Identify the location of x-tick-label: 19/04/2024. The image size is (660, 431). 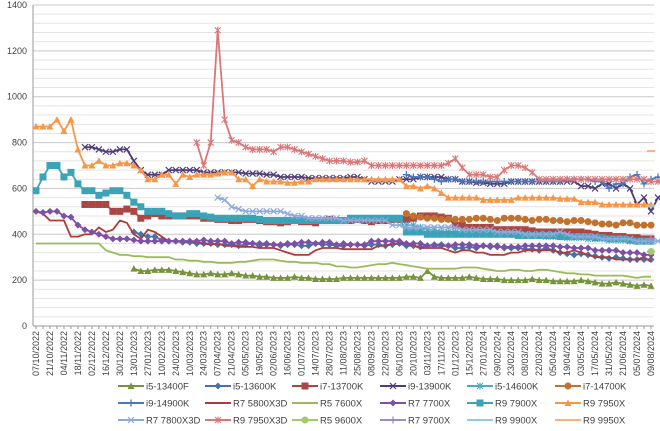
(567, 353).